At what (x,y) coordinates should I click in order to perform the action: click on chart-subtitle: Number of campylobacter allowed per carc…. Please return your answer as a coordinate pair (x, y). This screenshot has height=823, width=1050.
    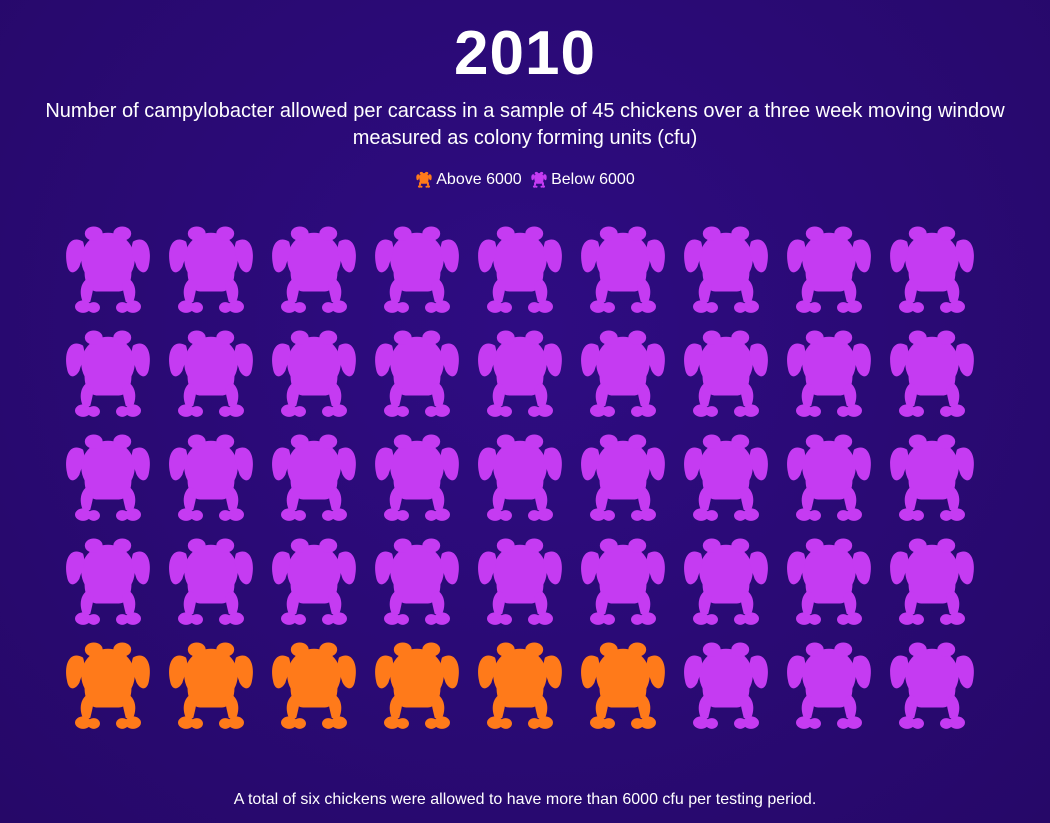
    Looking at the image, I should click on (525, 124).